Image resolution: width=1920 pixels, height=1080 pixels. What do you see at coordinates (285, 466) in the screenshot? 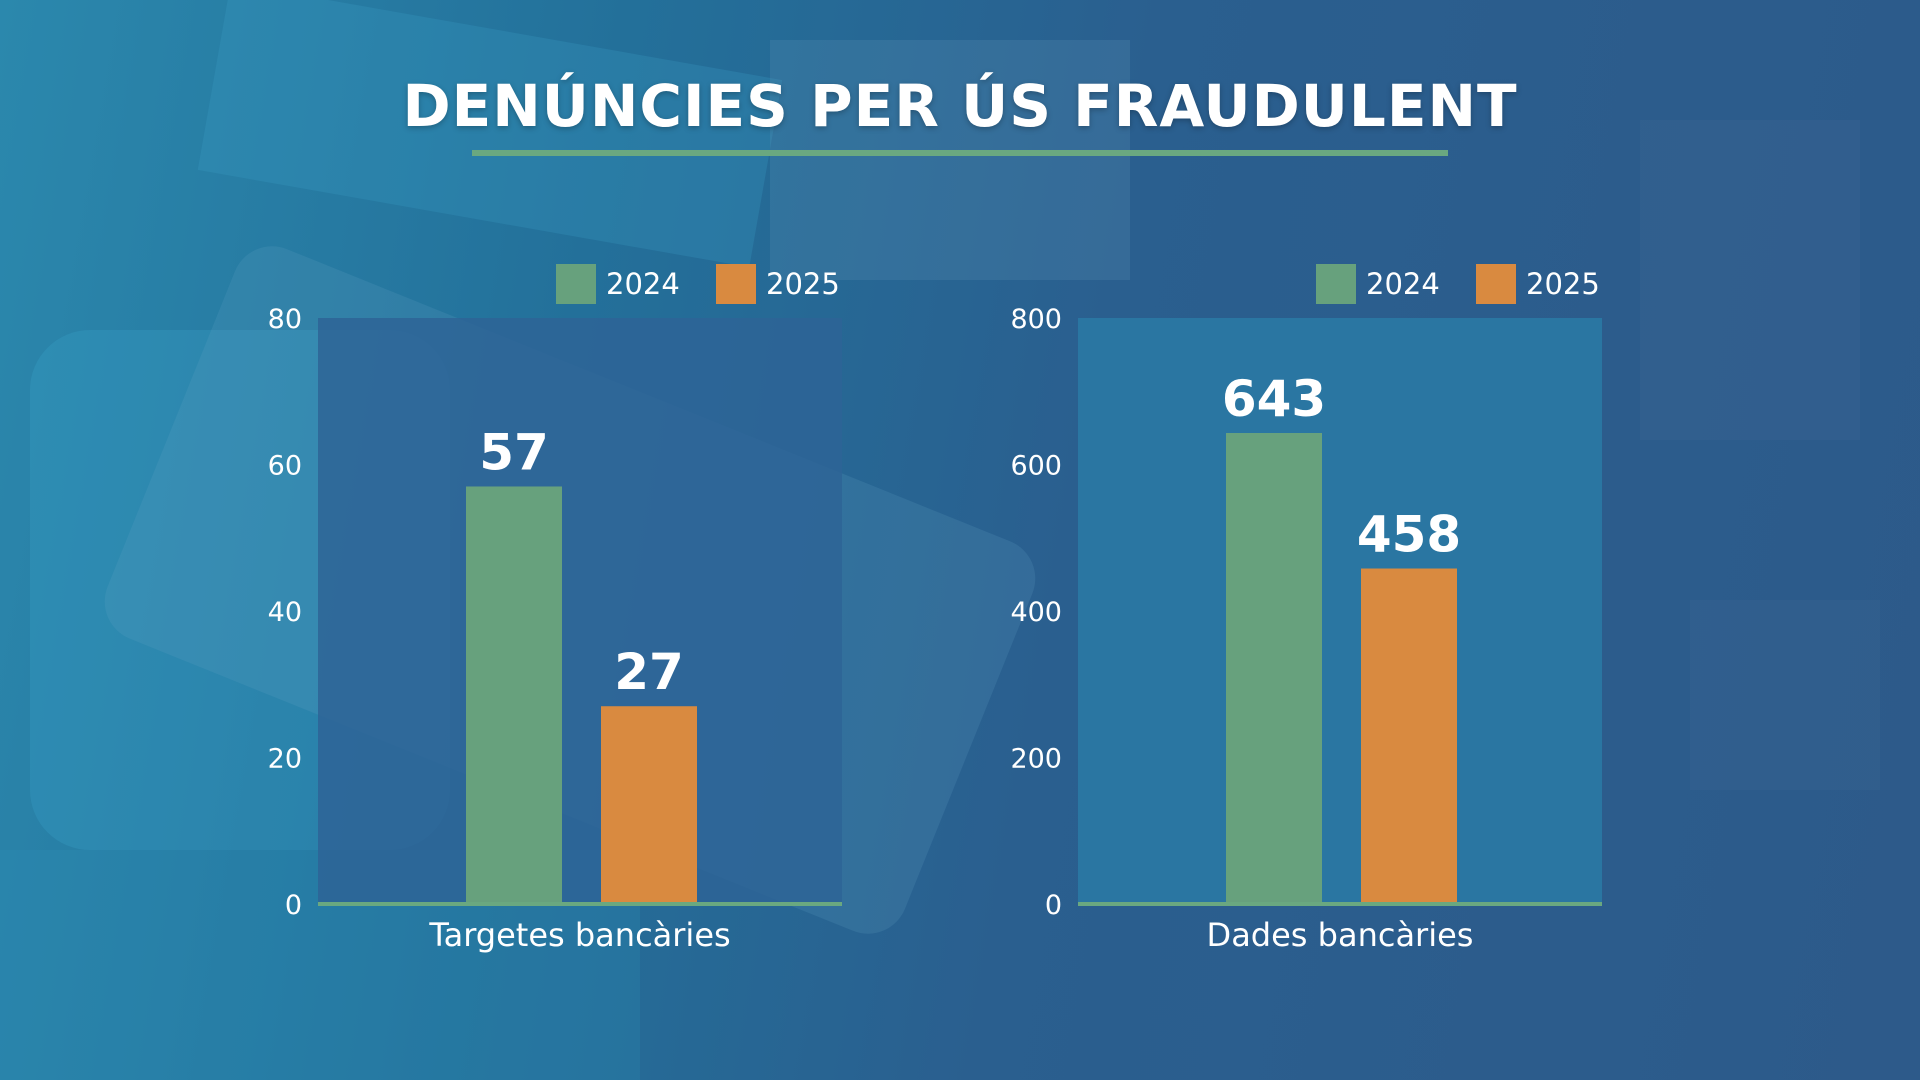
I see `y-tick-label: 60` at bounding box center [285, 466].